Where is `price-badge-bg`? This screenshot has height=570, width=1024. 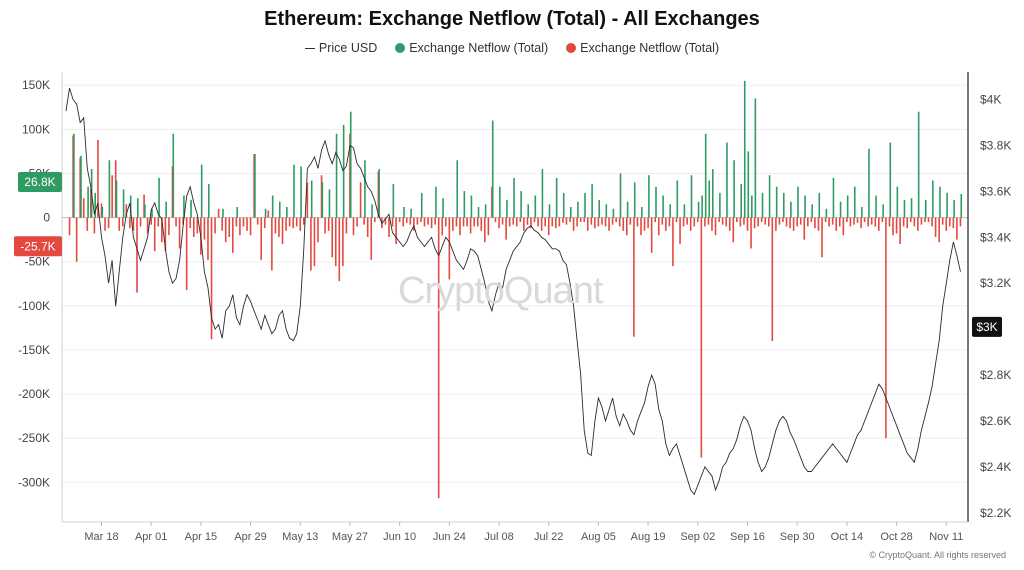
price-badge-bg is located at coordinates (987, 326).